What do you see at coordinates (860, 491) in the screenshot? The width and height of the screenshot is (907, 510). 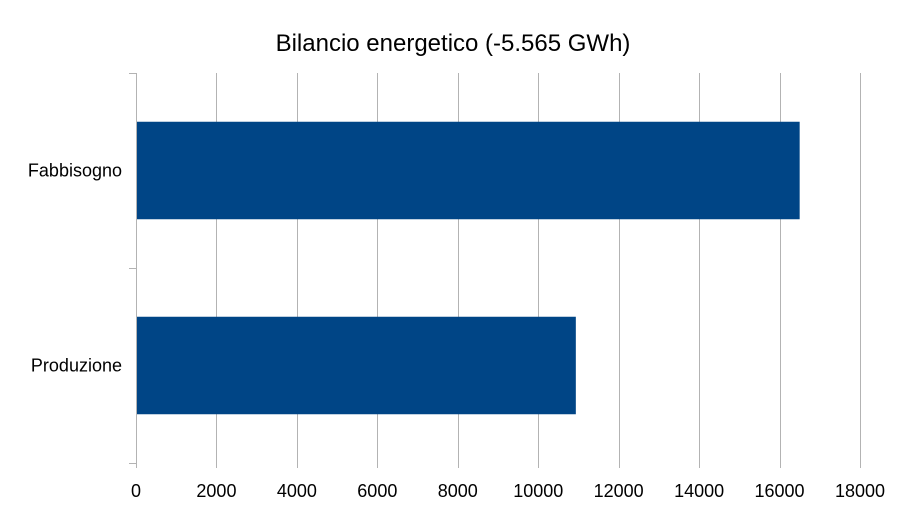 I see `x-tick-label: 18000` at bounding box center [860, 491].